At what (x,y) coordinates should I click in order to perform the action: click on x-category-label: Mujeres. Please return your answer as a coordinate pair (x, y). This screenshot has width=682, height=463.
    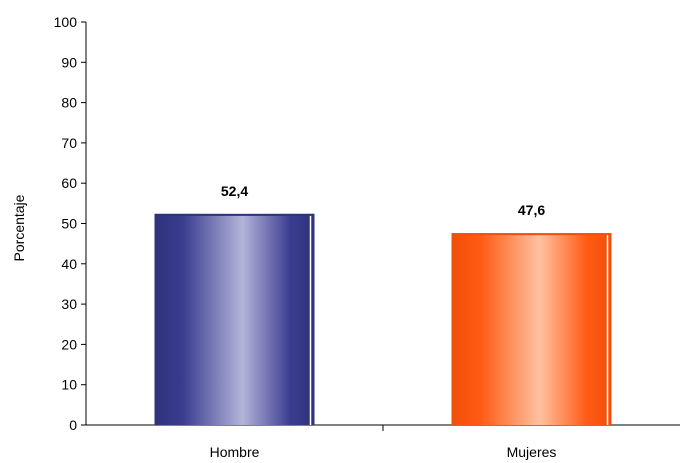
    Looking at the image, I should click on (532, 452).